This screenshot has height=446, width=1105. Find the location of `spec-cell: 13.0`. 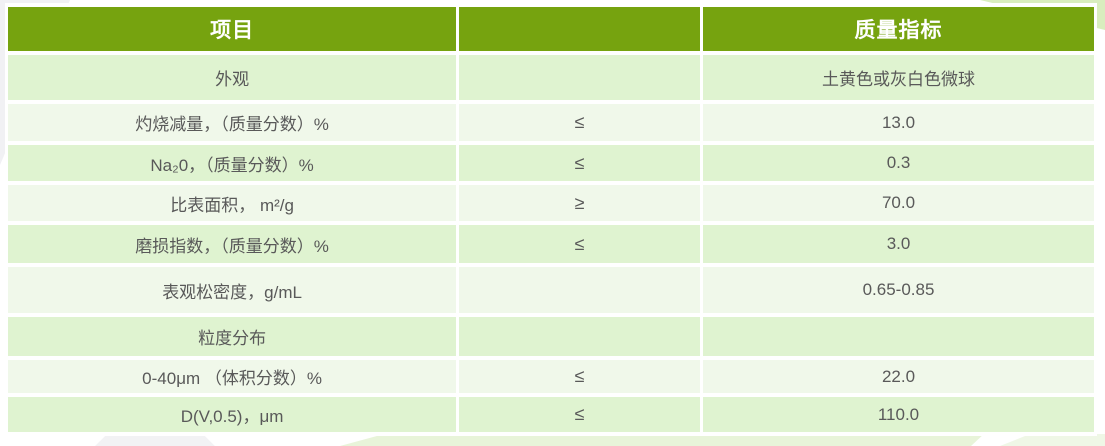

spec-cell: 13.0 is located at coordinates (898, 122).